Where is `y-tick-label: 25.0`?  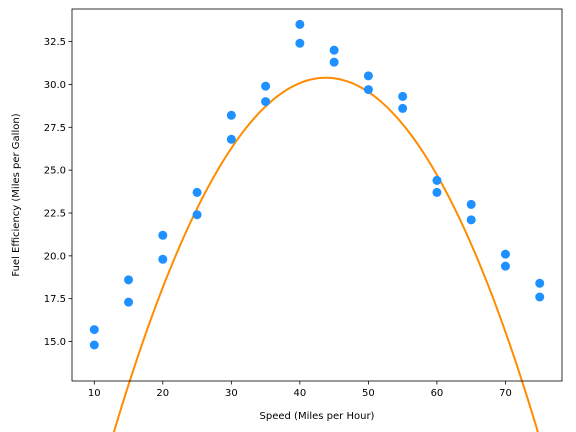
y-tick-label: 25.0 is located at coordinates (55, 171).